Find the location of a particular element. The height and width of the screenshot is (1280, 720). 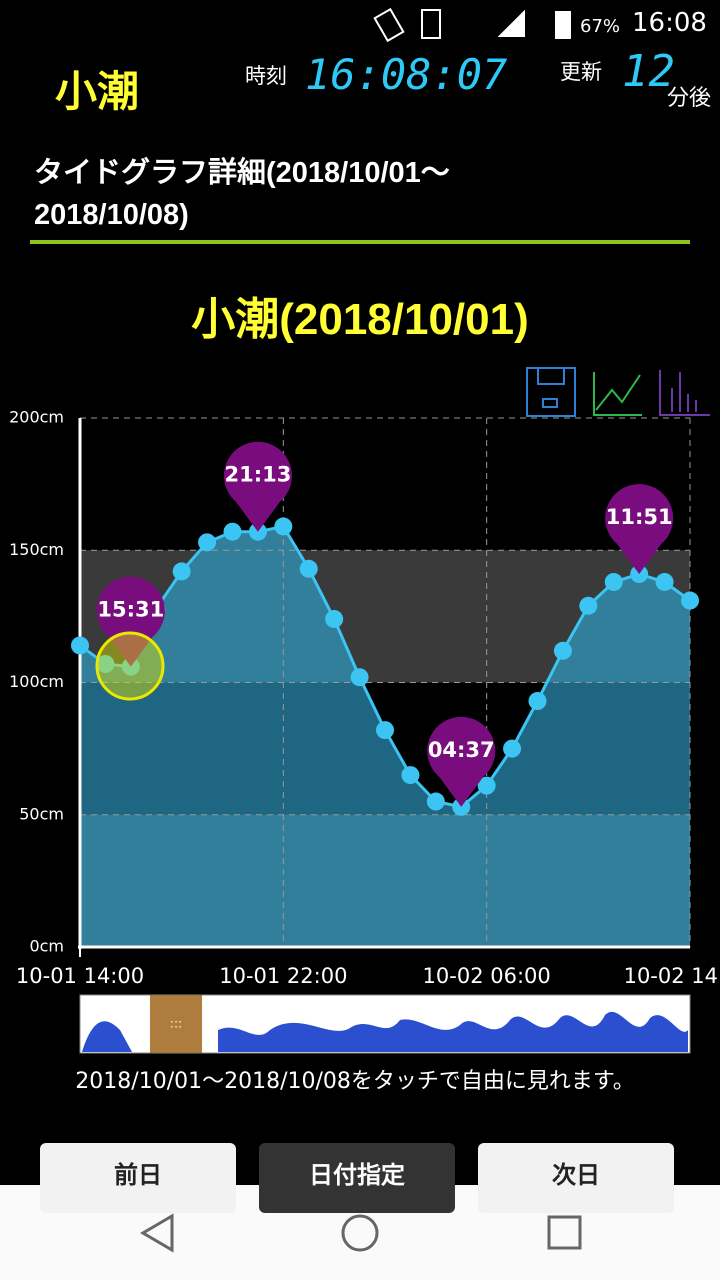

page-title: タイドグラフ詳細(2018/10/01～2018/10/08) is located at coordinates (242, 194).